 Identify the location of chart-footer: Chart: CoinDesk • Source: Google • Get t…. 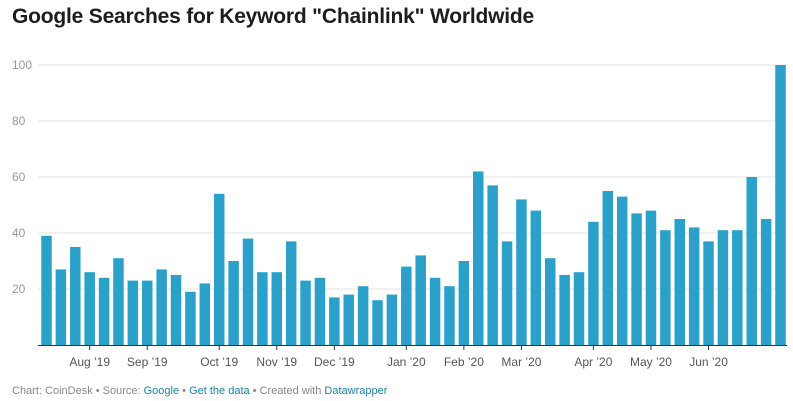
(199, 391).